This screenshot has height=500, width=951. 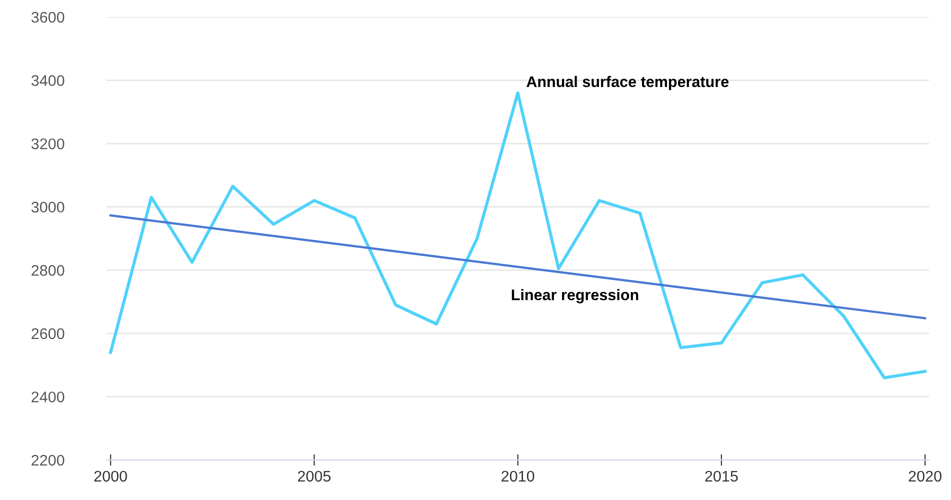 I want to click on series-label: Linear regression, so click(x=575, y=296).